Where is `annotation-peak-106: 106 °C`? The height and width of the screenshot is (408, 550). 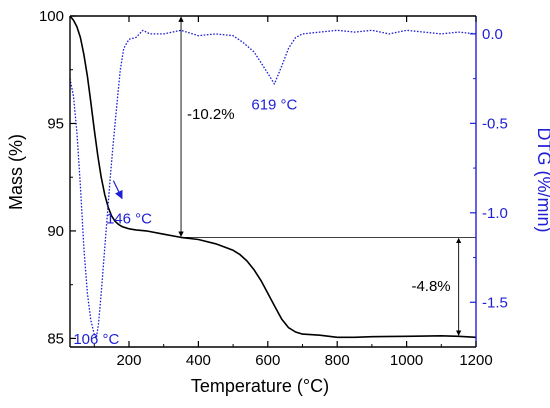 annotation-peak-106: 106 °C is located at coordinates (96, 339).